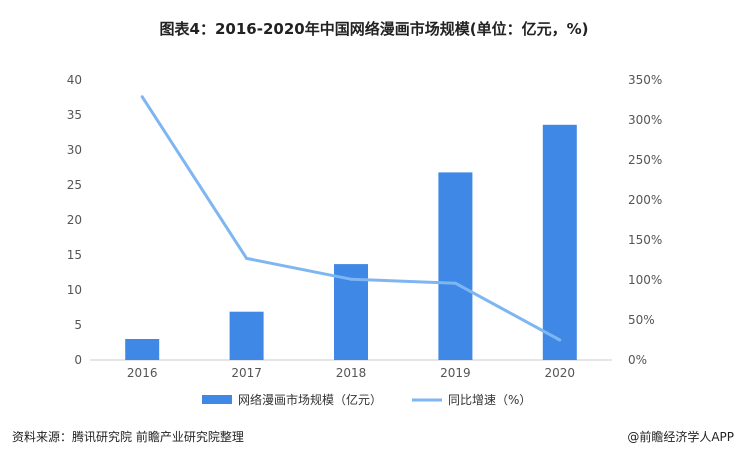 The height and width of the screenshot is (455, 748). Describe the element at coordinates (310, 399) in the screenshot. I see `legend-bar-label: 网络漫画市场规模（亿元）` at that location.